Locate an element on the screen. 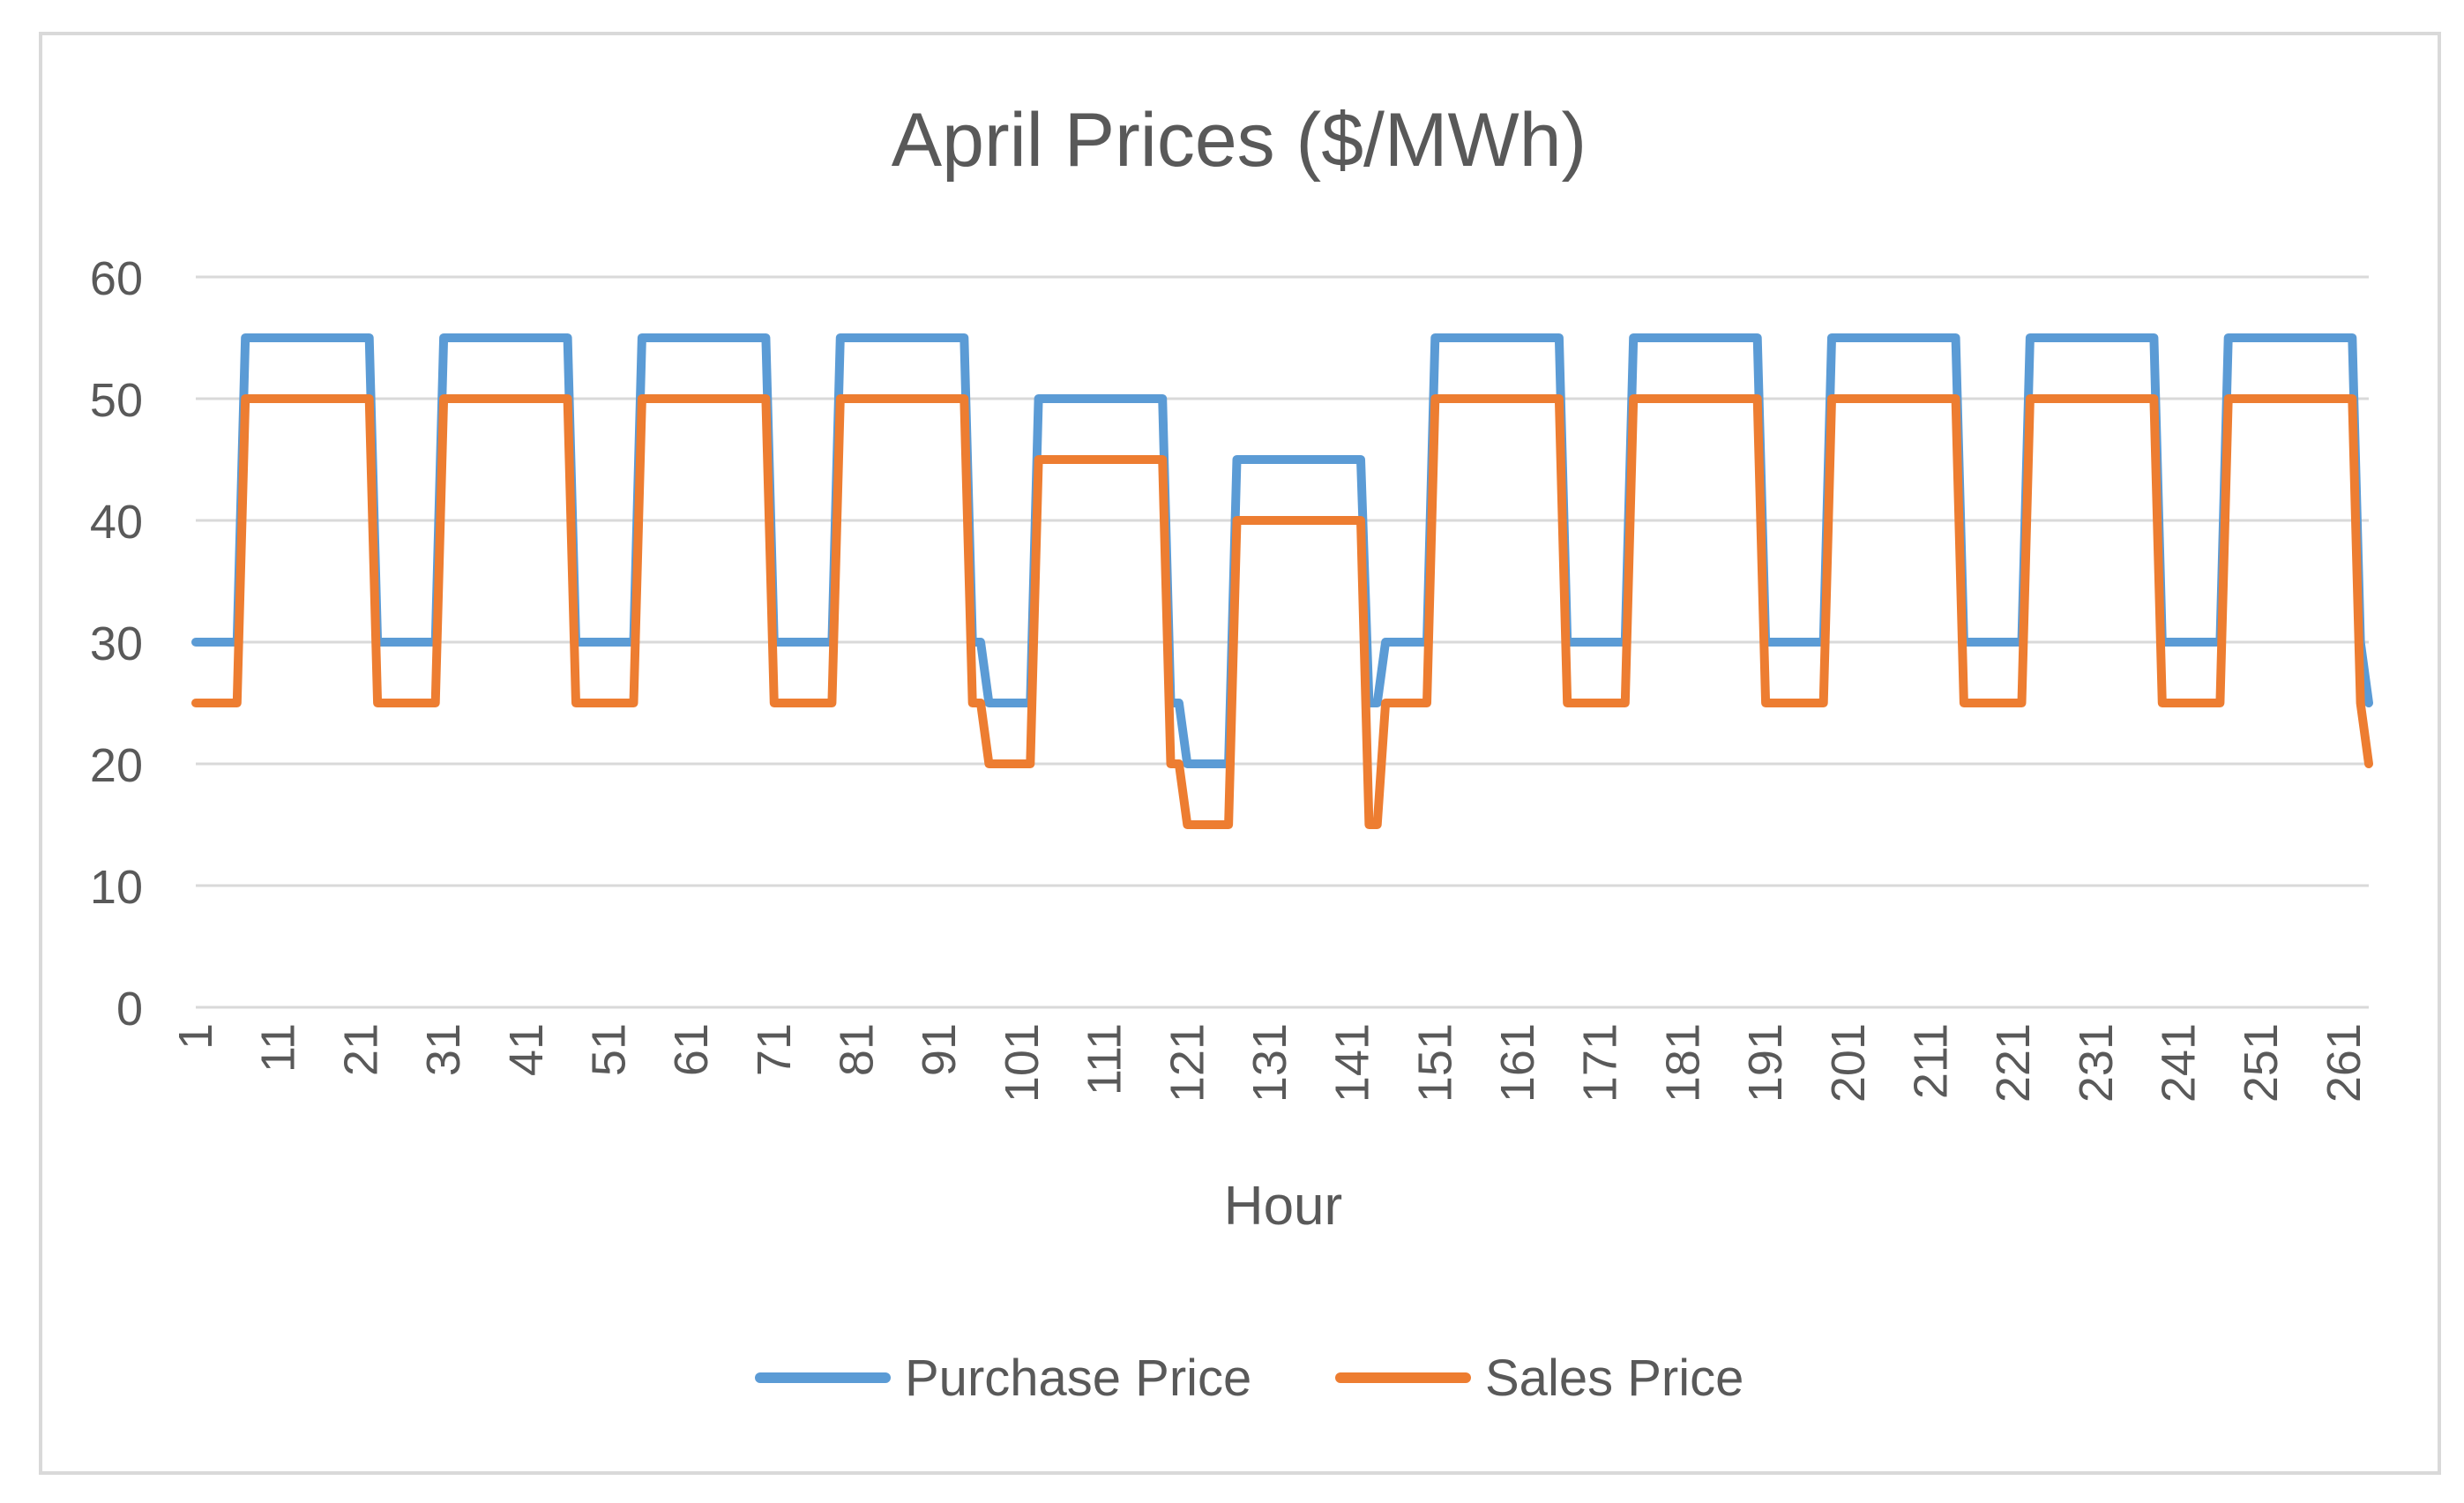 The image size is (2464, 1503). x-tick-label: 21 is located at coordinates (360, 1049).